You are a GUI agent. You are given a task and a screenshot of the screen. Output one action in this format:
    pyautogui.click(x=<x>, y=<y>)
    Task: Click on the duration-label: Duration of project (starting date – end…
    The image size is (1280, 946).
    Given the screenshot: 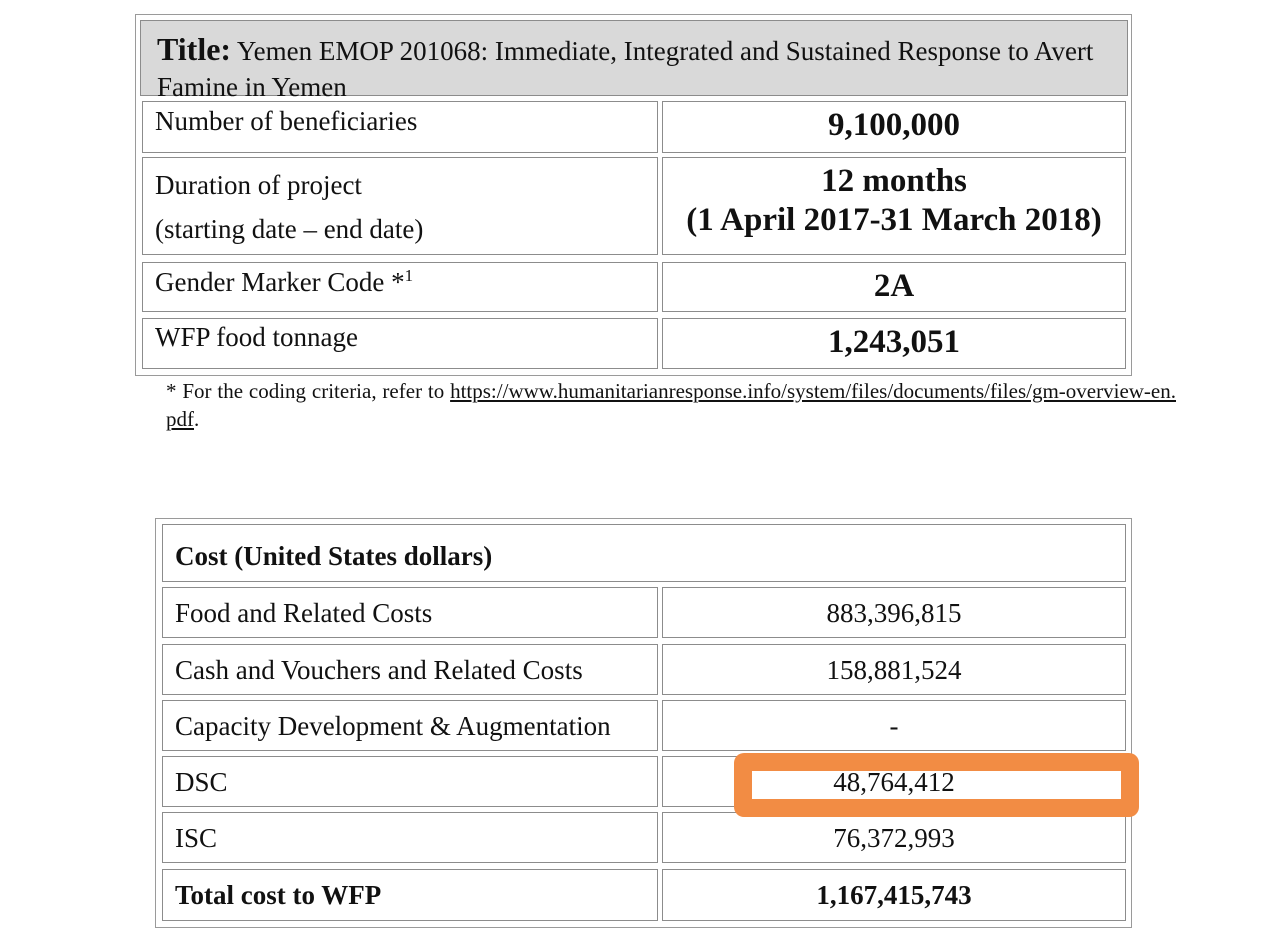 What is the action you would take?
    pyautogui.click(x=400, y=206)
    